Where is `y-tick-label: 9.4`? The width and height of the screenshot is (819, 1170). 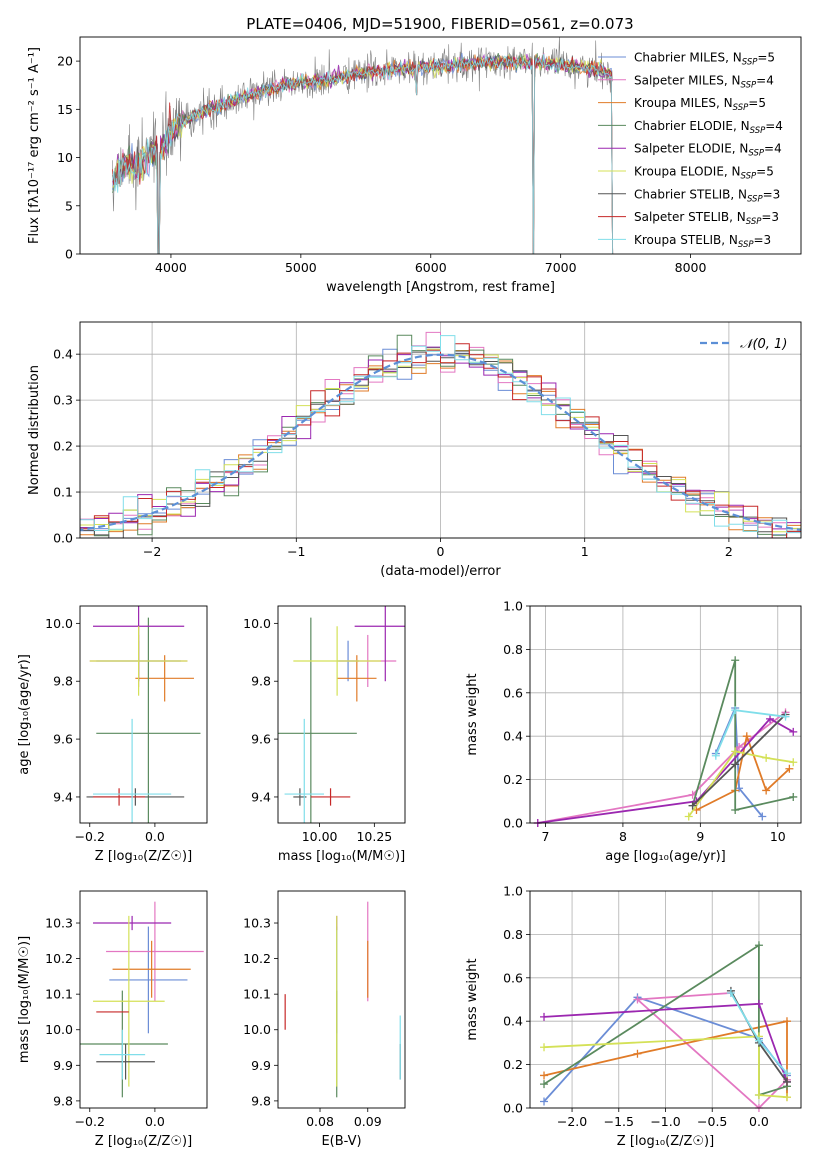
y-tick-label: 9.4 is located at coordinates (63, 796).